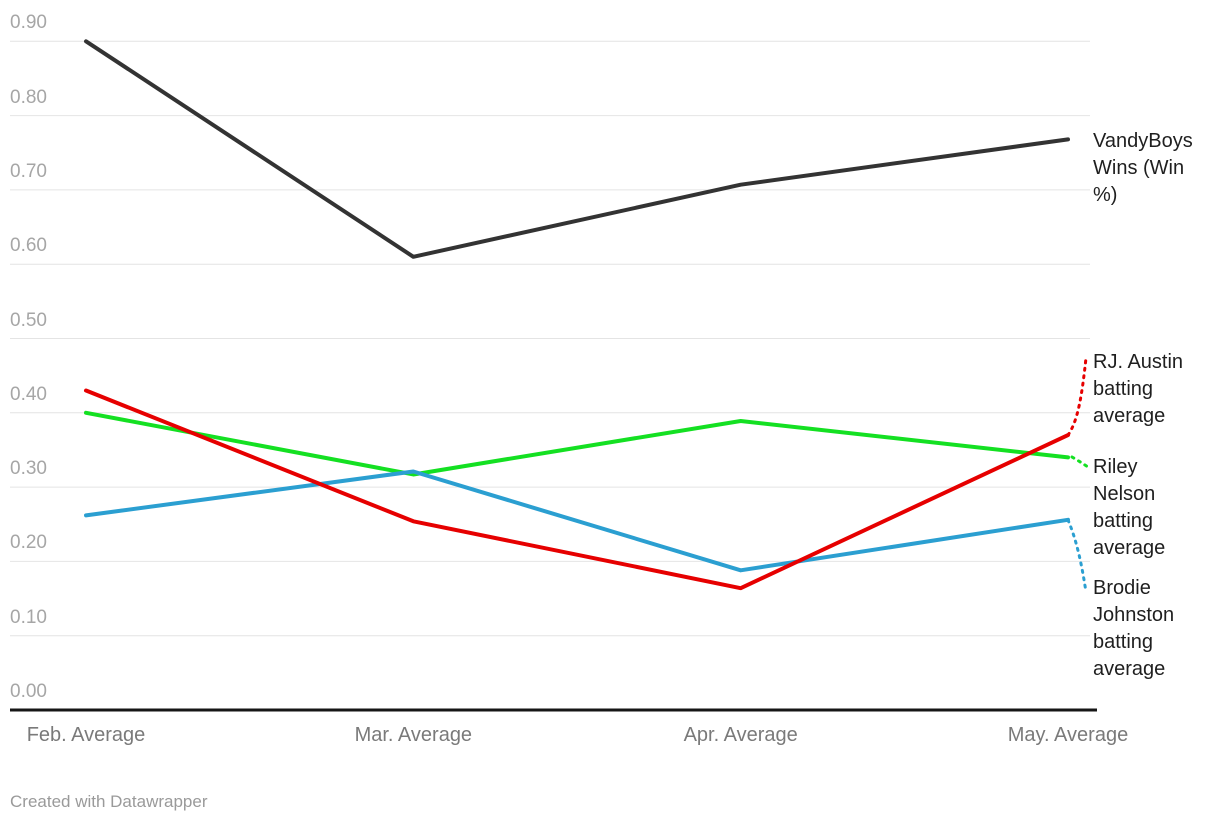 The image size is (1220, 826). I want to click on y-tick-label-0.20: 0.20, so click(28, 543).